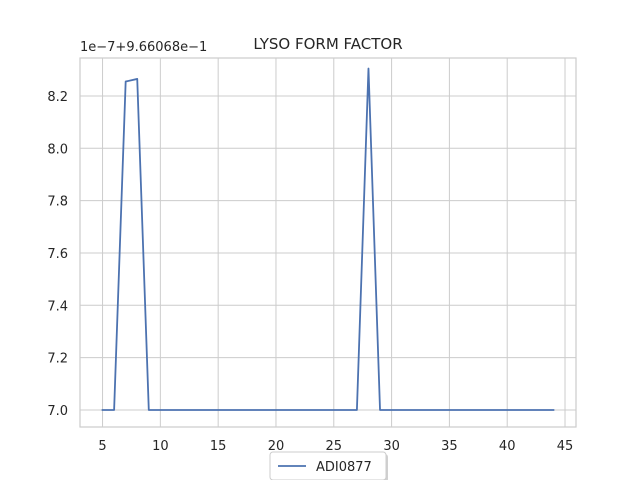 This screenshot has width=640, height=480. What do you see at coordinates (143, 47) in the screenshot?
I see `y-offset-label: 1e−7+9.66068e−1` at bounding box center [143, 47].